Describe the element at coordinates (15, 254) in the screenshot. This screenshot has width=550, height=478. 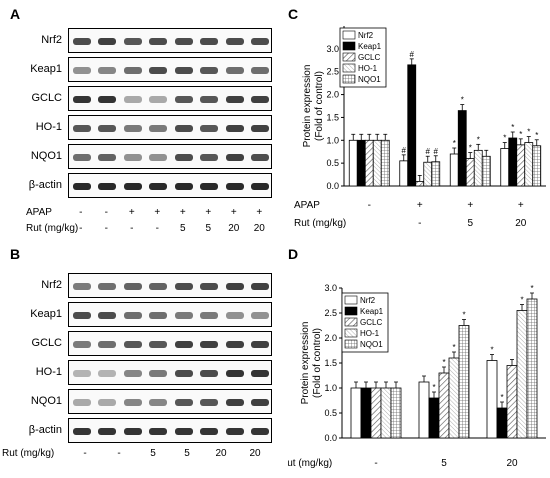
I see `panel-letter-b: B` at that location.